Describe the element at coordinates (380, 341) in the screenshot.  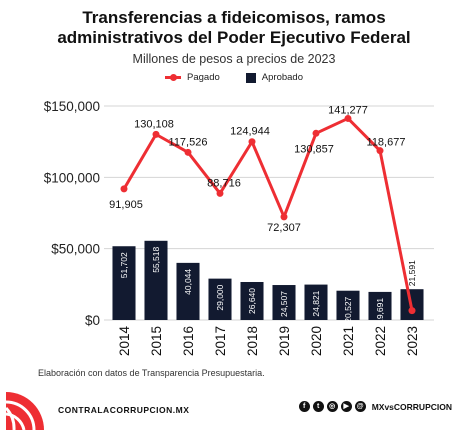
I see `x-tick-label: 2022` at that location.